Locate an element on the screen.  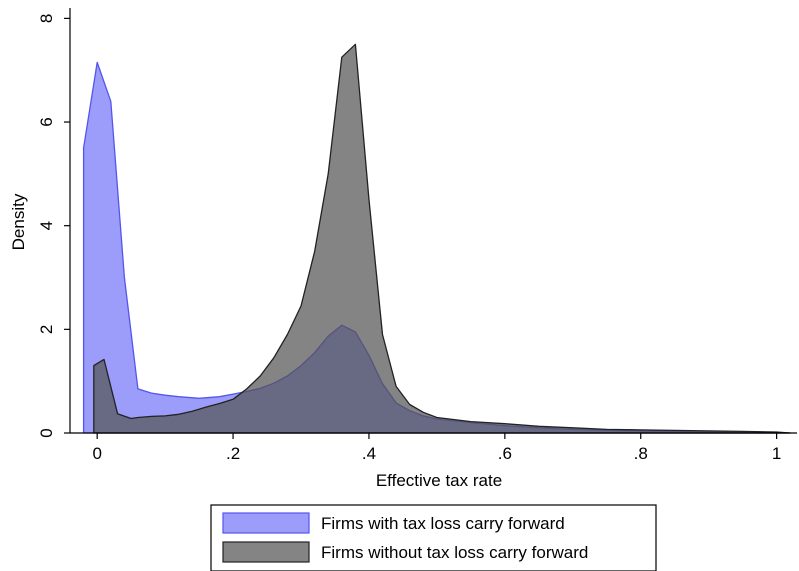
x-tick-label: 0 is located at coordinates (96, 453).